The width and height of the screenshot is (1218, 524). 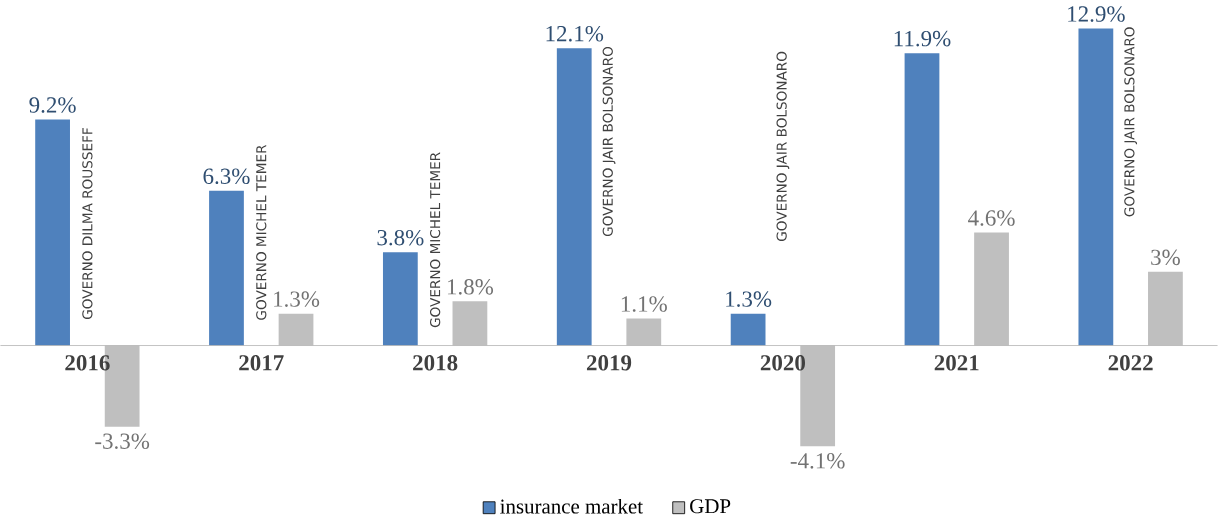 What do you see at coordinates (571, 506) in the screenshot?
I see `legend-label: insurance market` at bounding box center [571, 506].